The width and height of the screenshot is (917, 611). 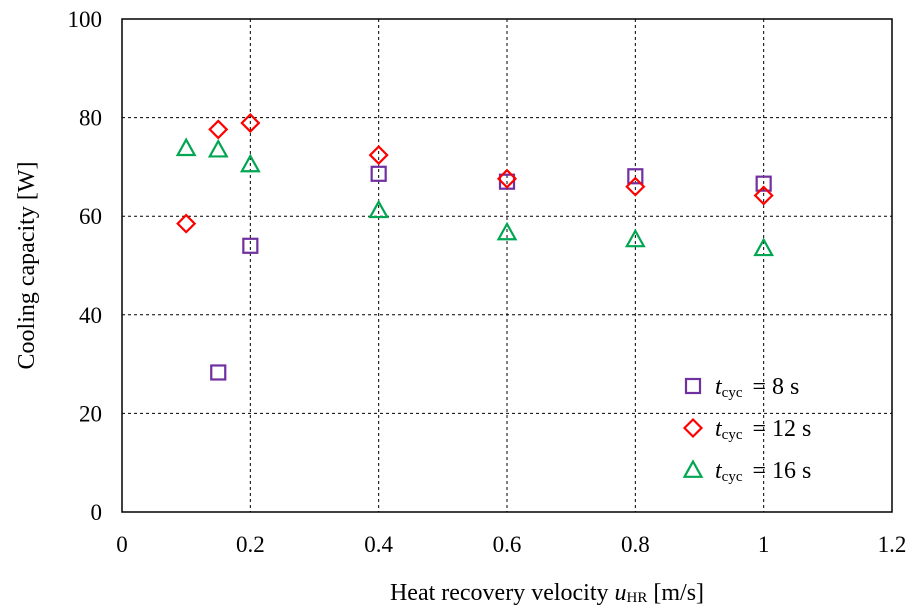 I want to click on legend-label: tcyc = 8 s, so click(x=757, y=387).